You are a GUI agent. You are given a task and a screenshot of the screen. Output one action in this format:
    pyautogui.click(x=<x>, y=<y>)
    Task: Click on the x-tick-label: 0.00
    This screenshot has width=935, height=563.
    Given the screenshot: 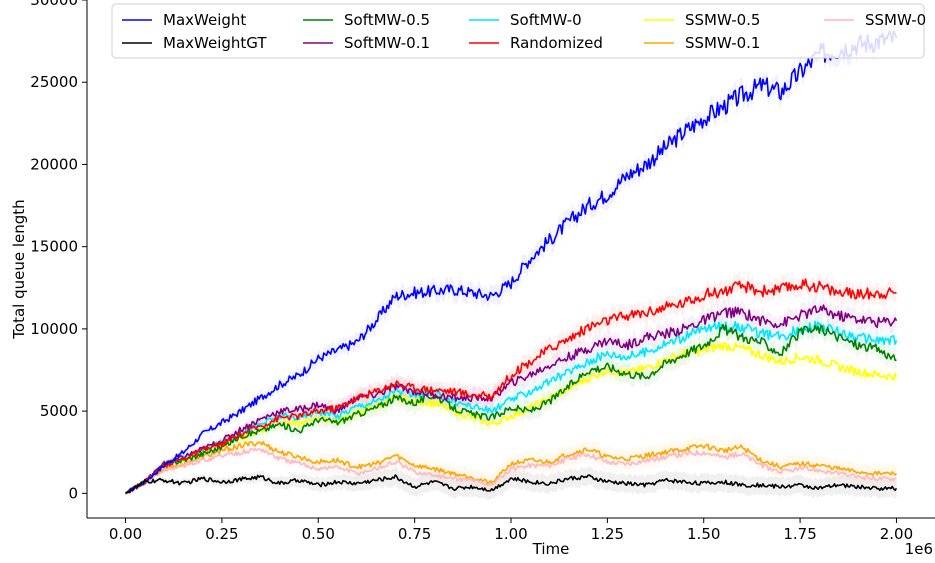 What is the action you would take?
    pyautogui.click(x=125, y=534)
    